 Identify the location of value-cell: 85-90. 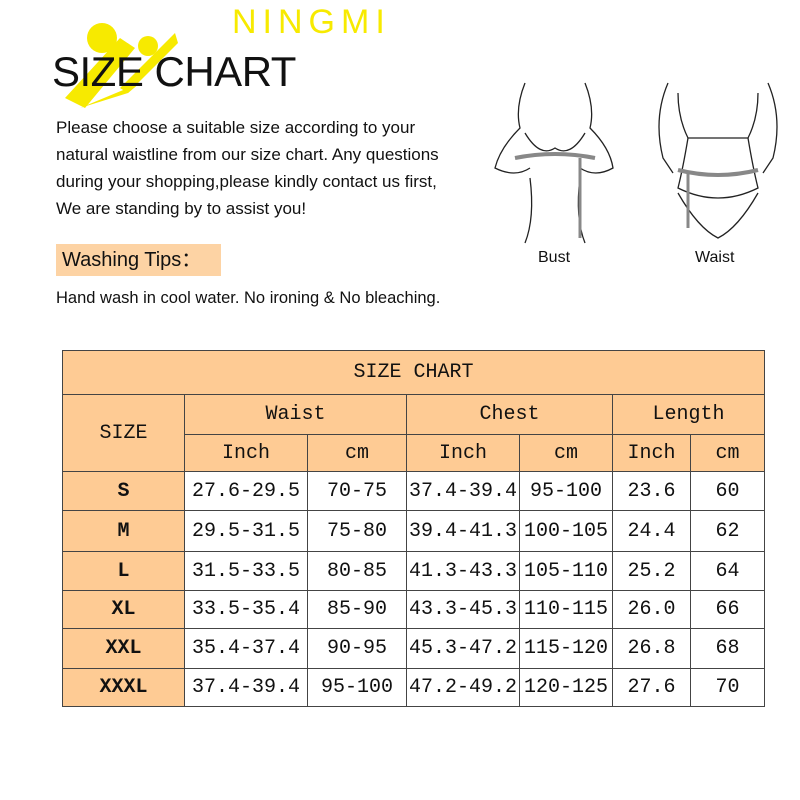
(357, 609).